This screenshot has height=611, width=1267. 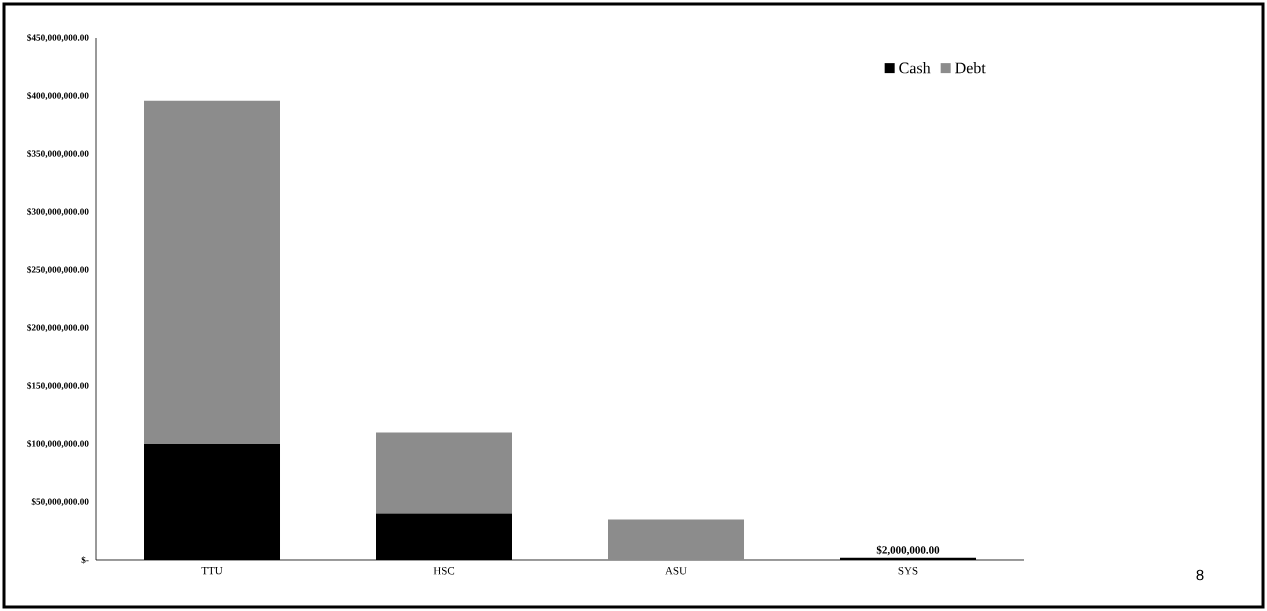 What do you see at coordinates (58, 212) in the screenshot?
I see `y-tick-label: $300,000,000.00` at bounding box center [58, 212].